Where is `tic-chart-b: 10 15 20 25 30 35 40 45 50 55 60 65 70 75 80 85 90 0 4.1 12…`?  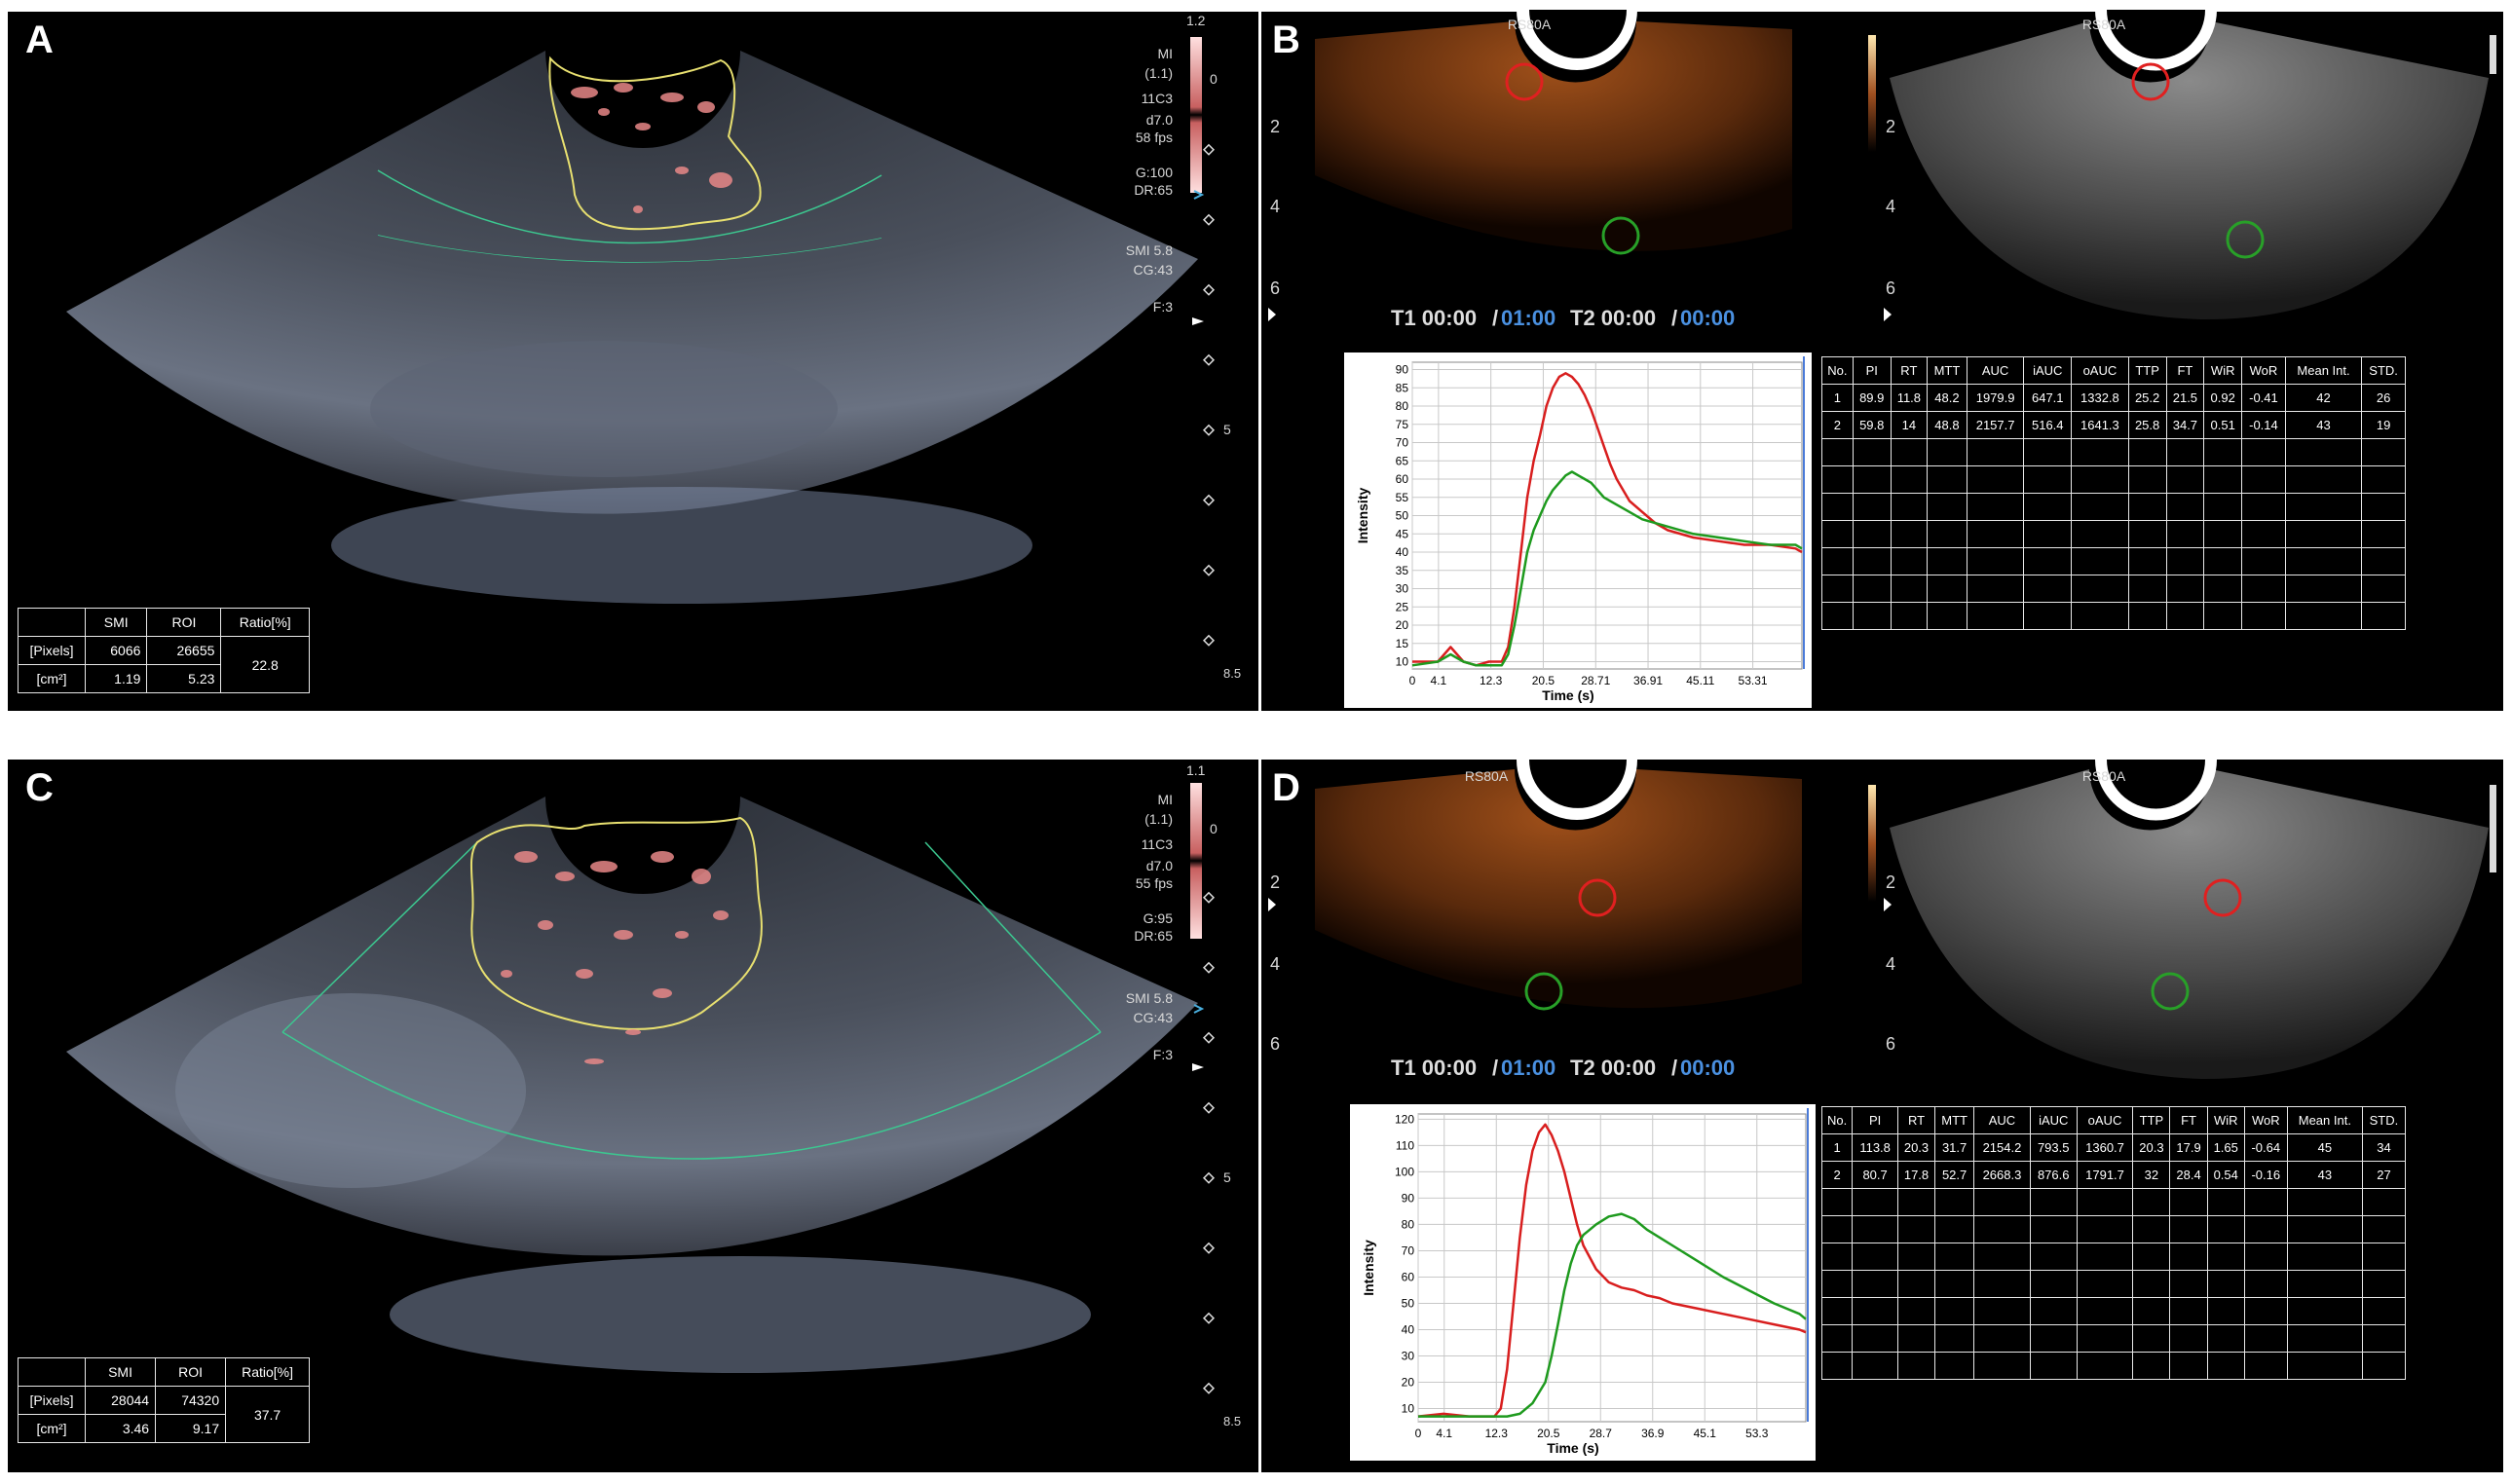
tic-chart-b: 10 15 20 25 30 35 40 45 50 55 60 65 70 75 80 85 90 0 4.1 12… is located at coordinates (1578, 530).